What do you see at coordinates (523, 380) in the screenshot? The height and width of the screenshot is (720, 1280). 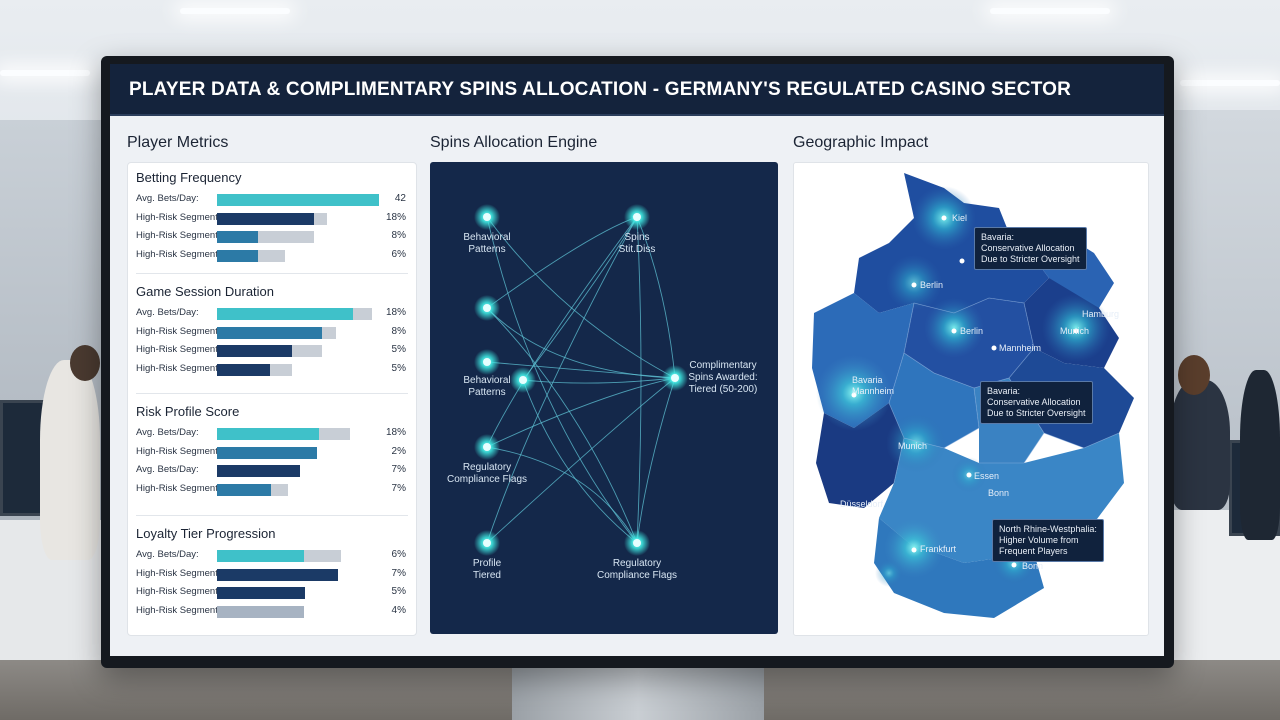 I see `engine-node-center` at bounding box center [523, 380].